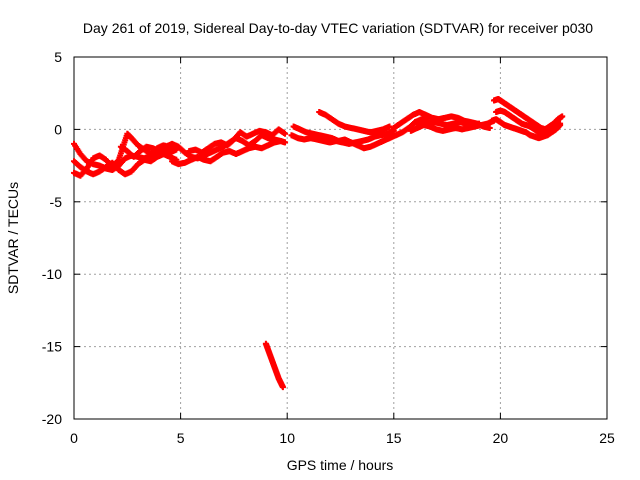 The height and width of the screenshot is (480, 640). Describe the element at coordinates (287, 438) in the screenshot. I see `x-tick-label: 10` at that location.